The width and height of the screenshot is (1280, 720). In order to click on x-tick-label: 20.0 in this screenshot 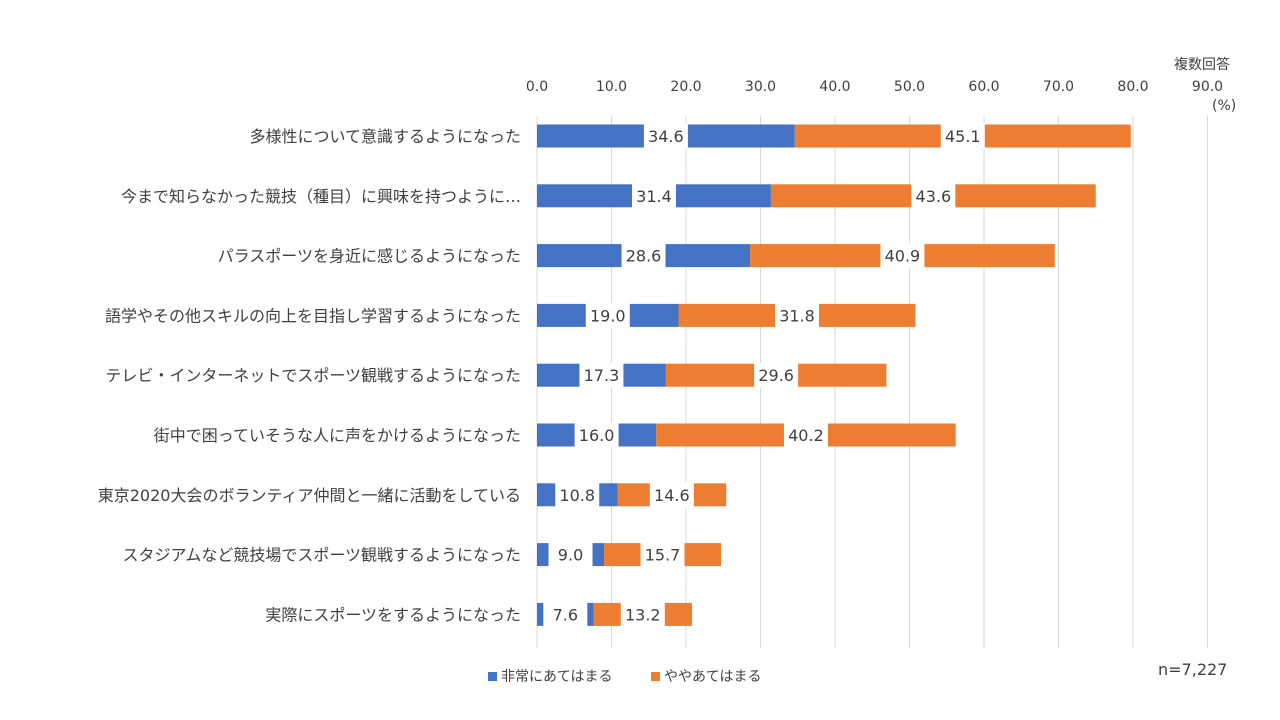, I will do `click(685, 87)`.